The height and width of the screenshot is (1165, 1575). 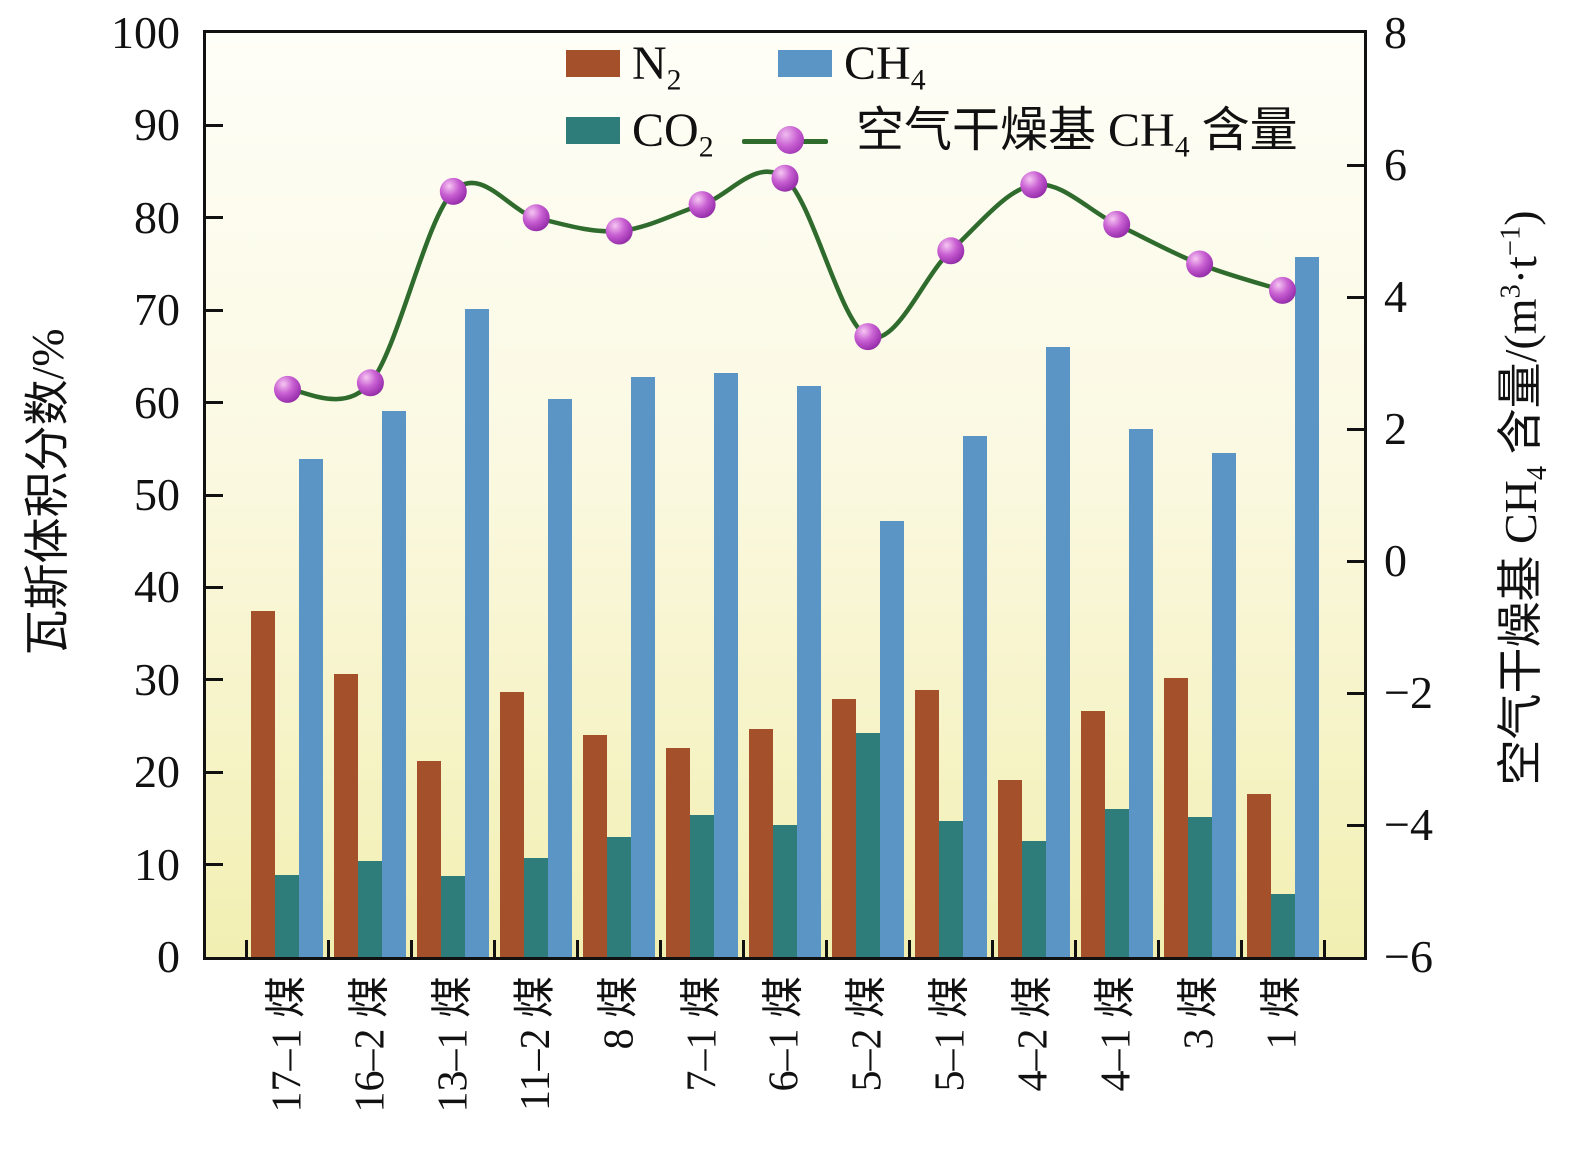 What do you see at coordinates (1511, 291) in the screenshot?
I see `text-segment: 3` at bounding box center [1511, 291].